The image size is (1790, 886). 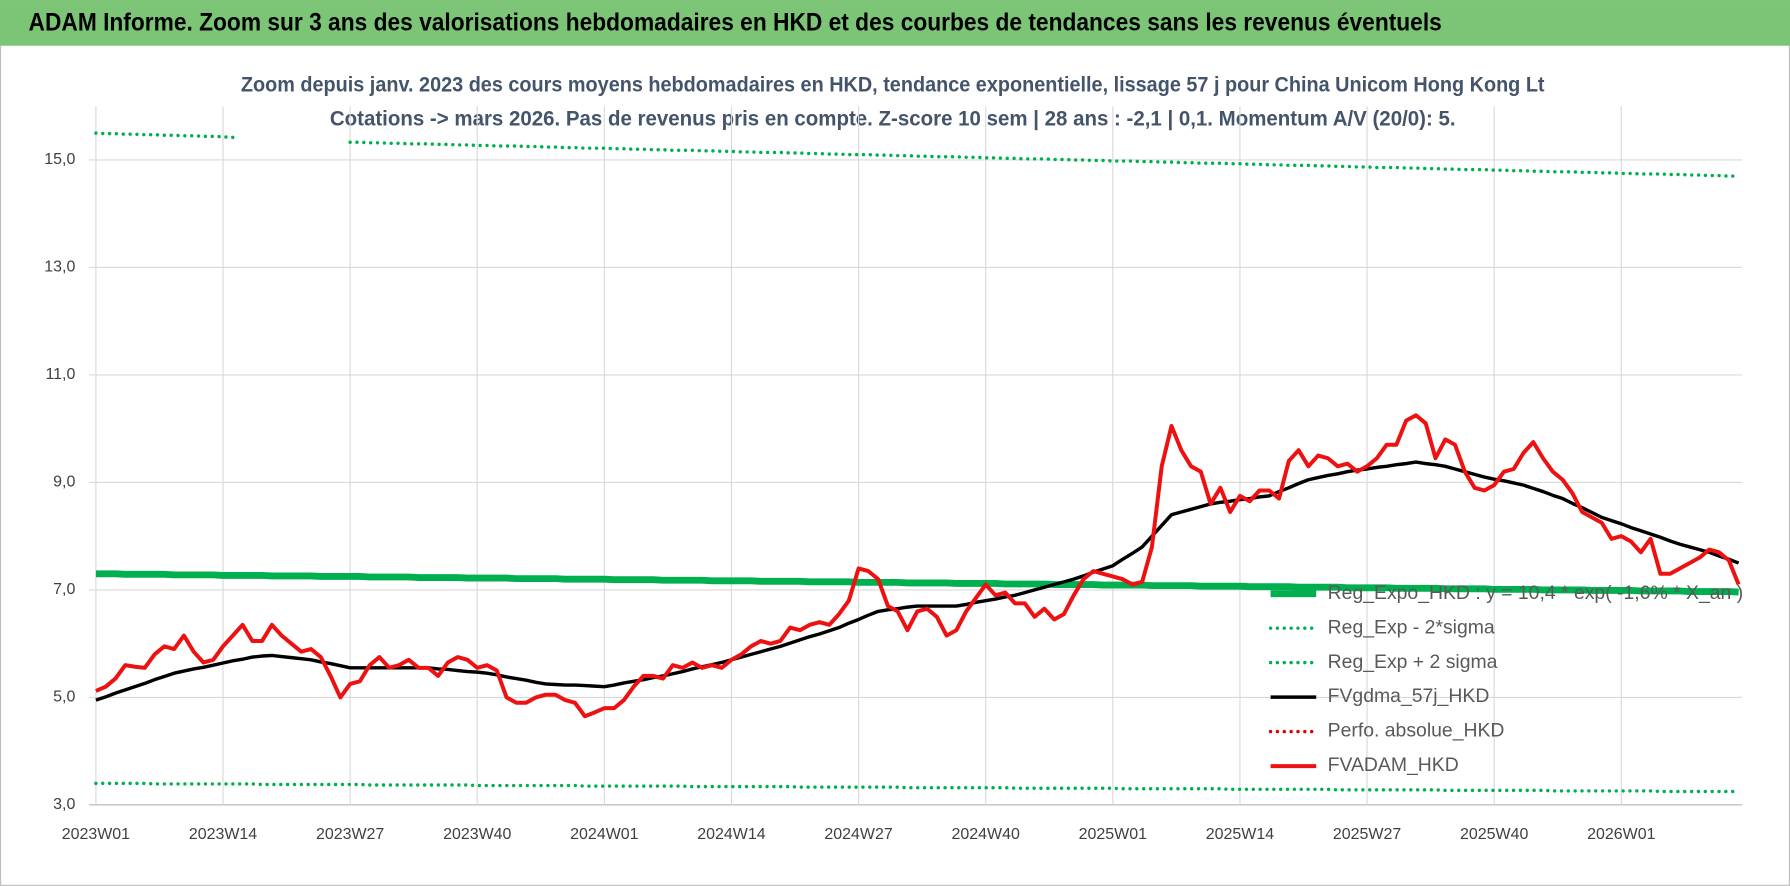 I want to click on y-tick-label: 15,0, so click(x=59, y=159).